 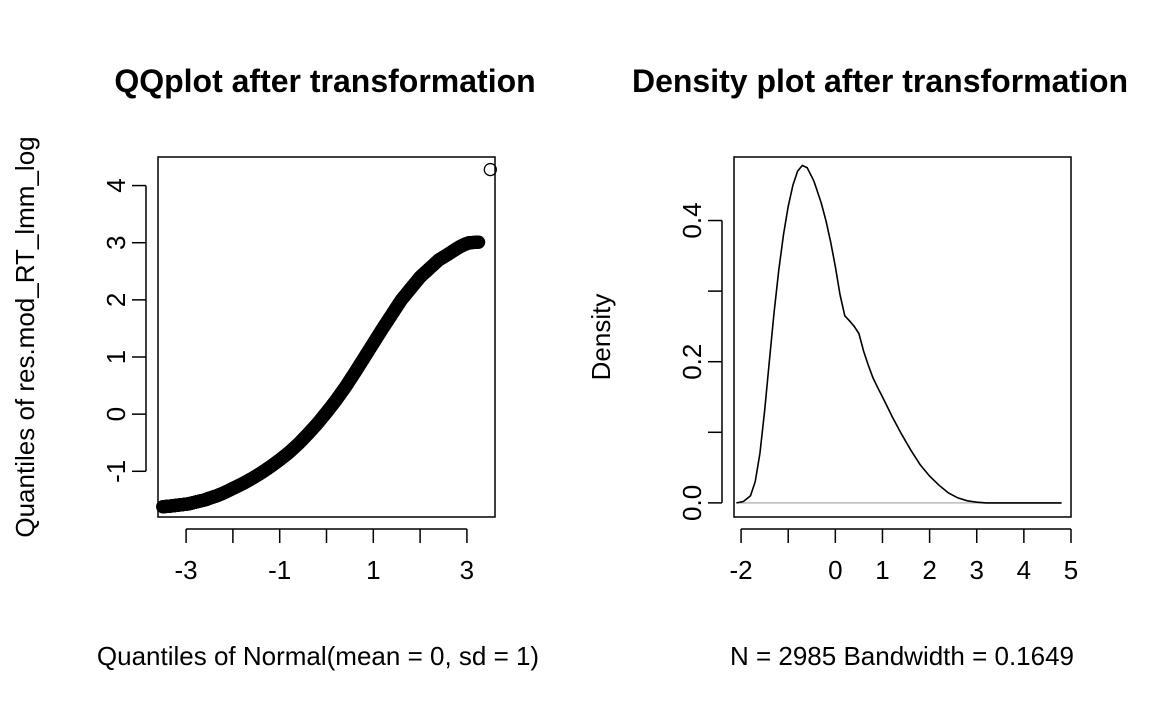 I want to click on density-x-tick-label: 3, so click(x=976, y=570).